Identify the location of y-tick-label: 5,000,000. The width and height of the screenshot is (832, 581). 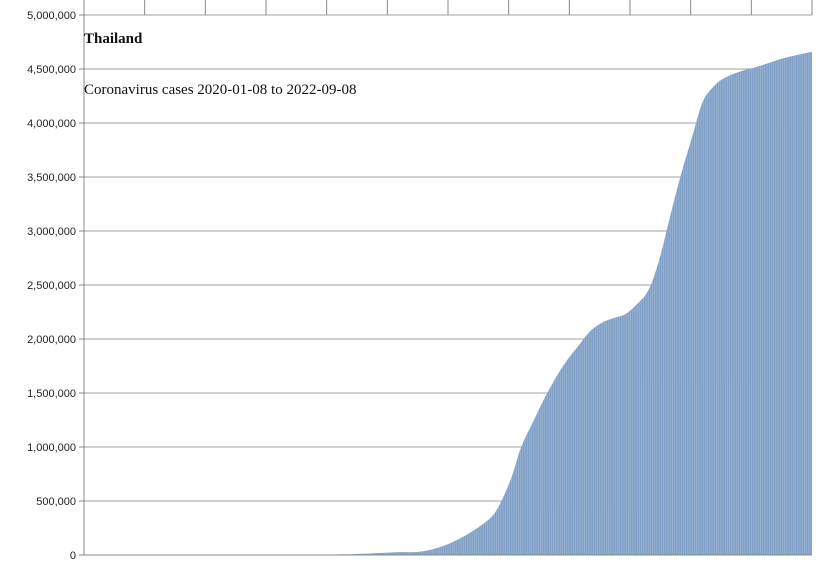
(51, 16).